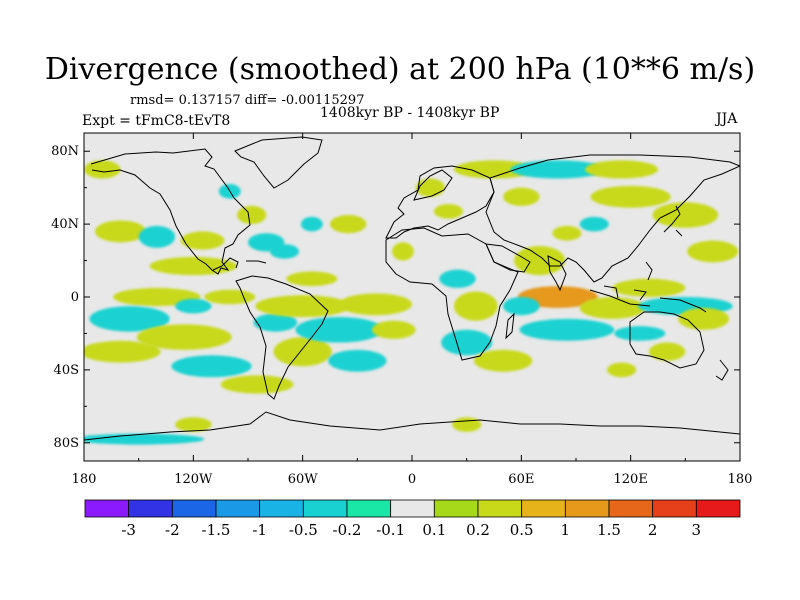  Describe the element at coordinates (303, 479) in the screenshot. I see `lon-label: 60W` at that location.